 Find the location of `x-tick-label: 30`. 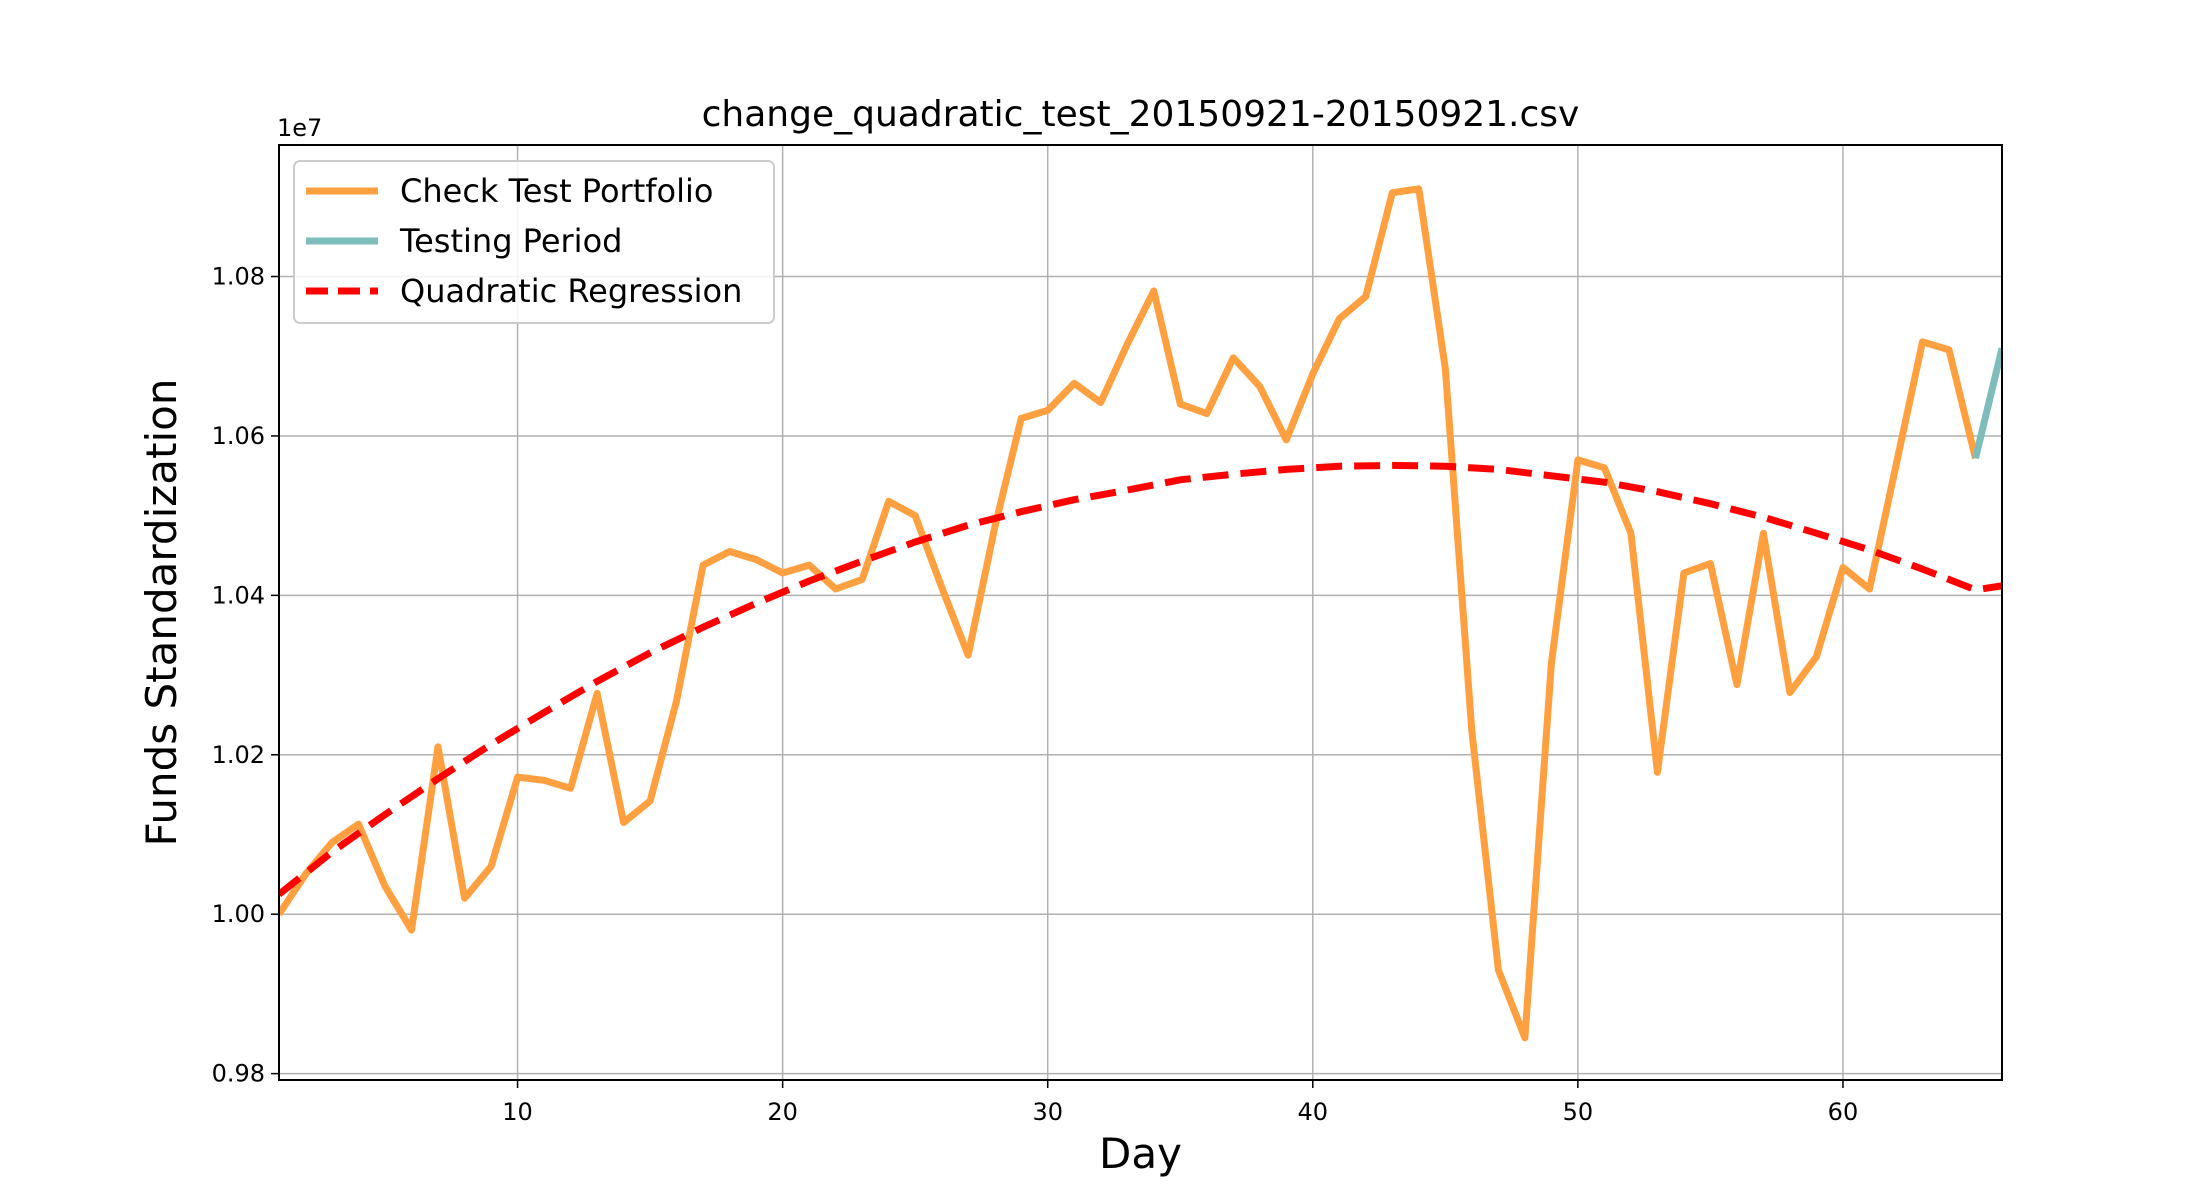

x-tick-label: 30 is located at coordinates (1047, 1112).